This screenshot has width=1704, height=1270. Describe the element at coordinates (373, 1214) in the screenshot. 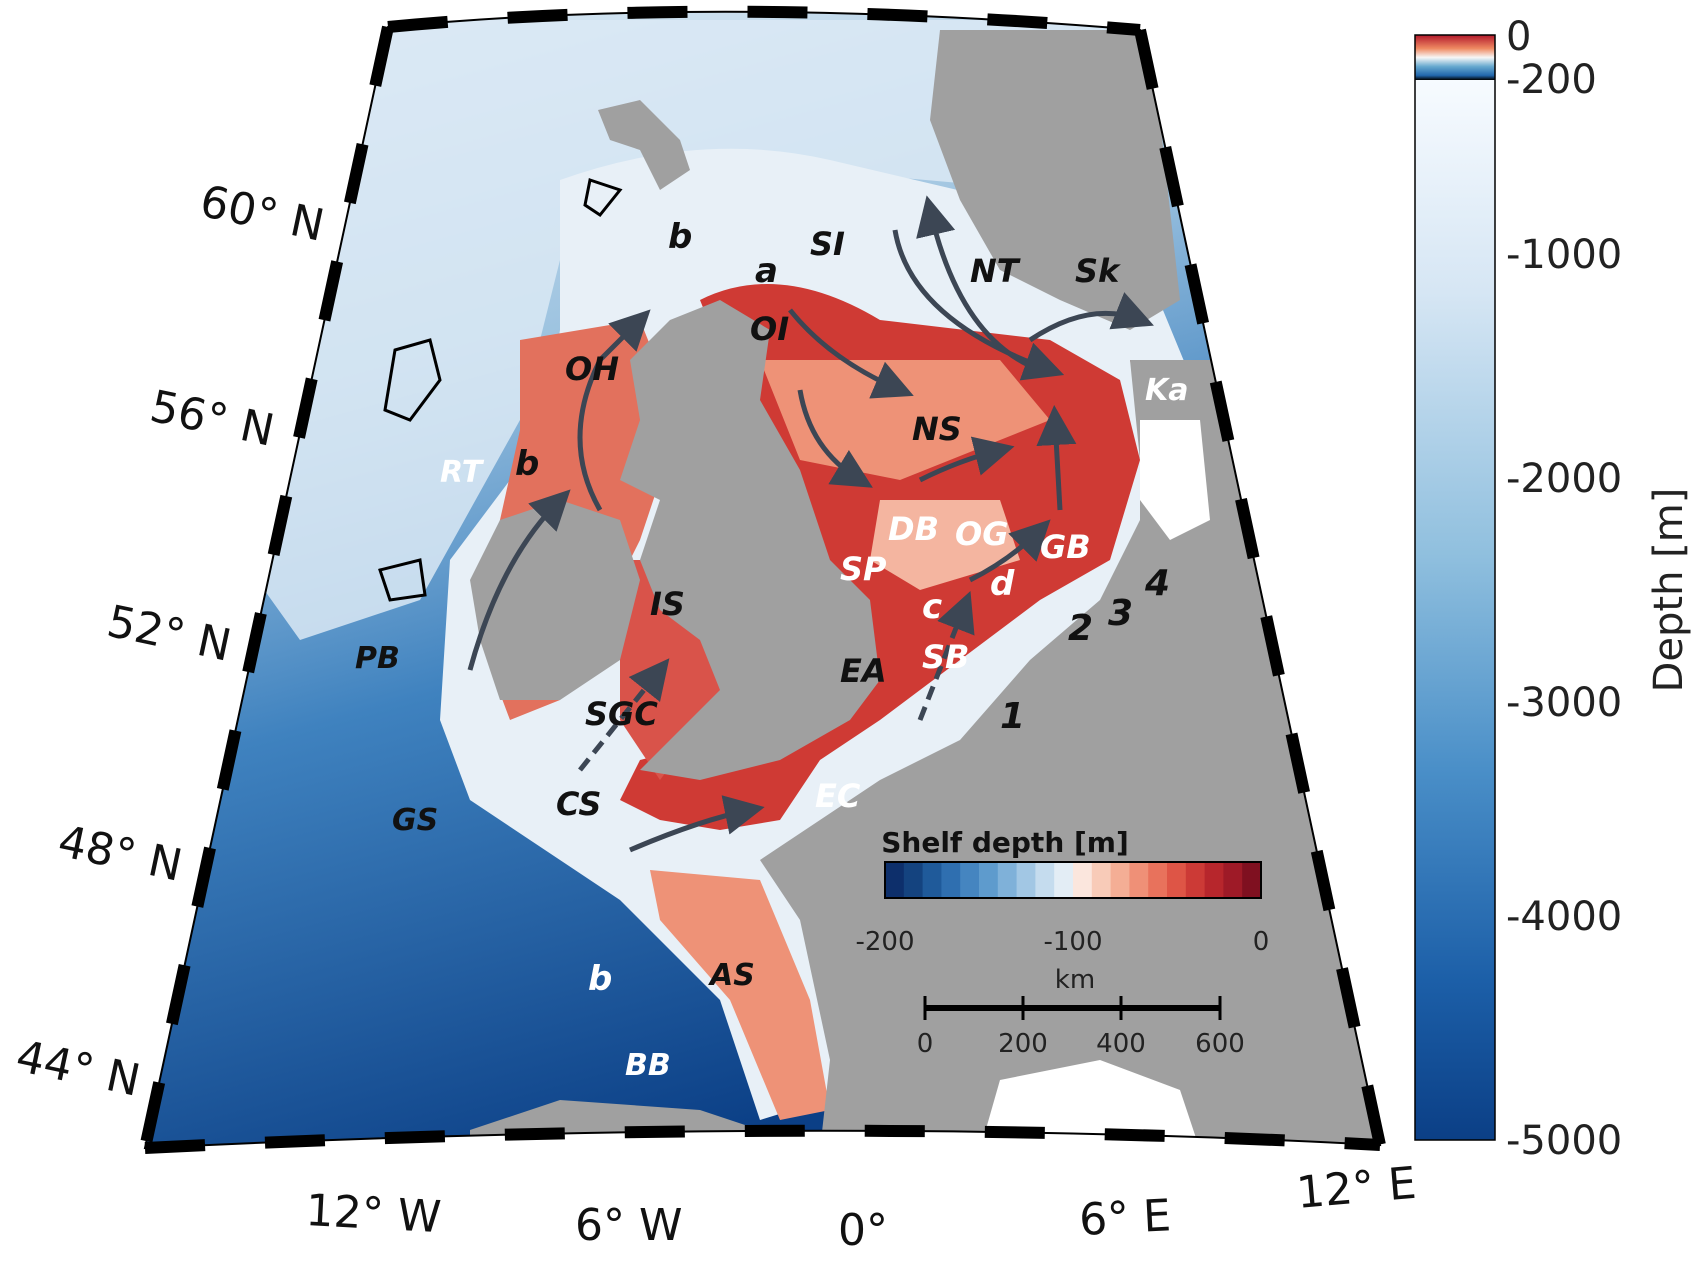

I see `lon-label-12w: 12° W` at that location.